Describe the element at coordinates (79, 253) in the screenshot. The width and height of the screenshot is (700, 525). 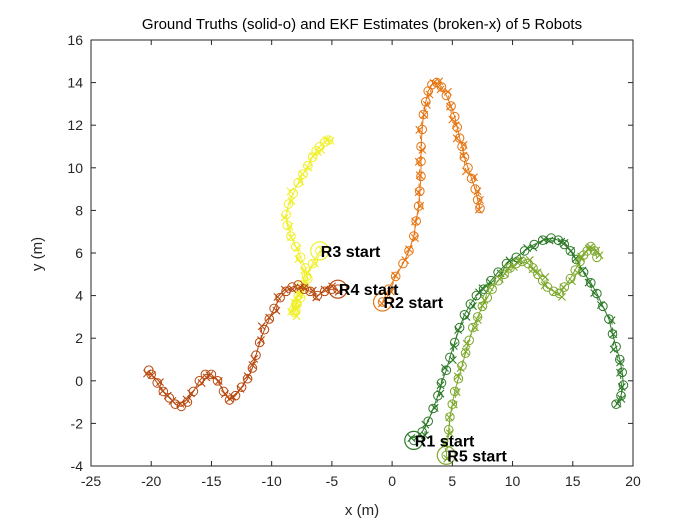
I see `y-tick-label: 6` at that location.